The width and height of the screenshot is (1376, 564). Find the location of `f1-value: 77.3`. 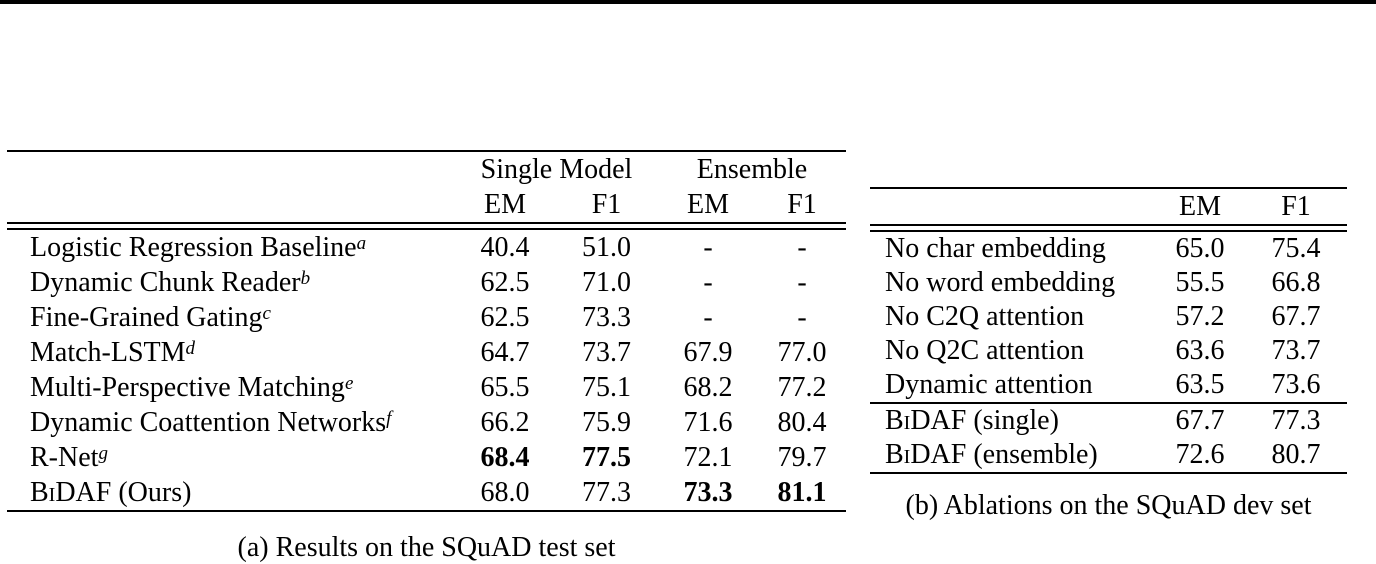

f1-value: 77.3 is located at coordinates (1296, 420).